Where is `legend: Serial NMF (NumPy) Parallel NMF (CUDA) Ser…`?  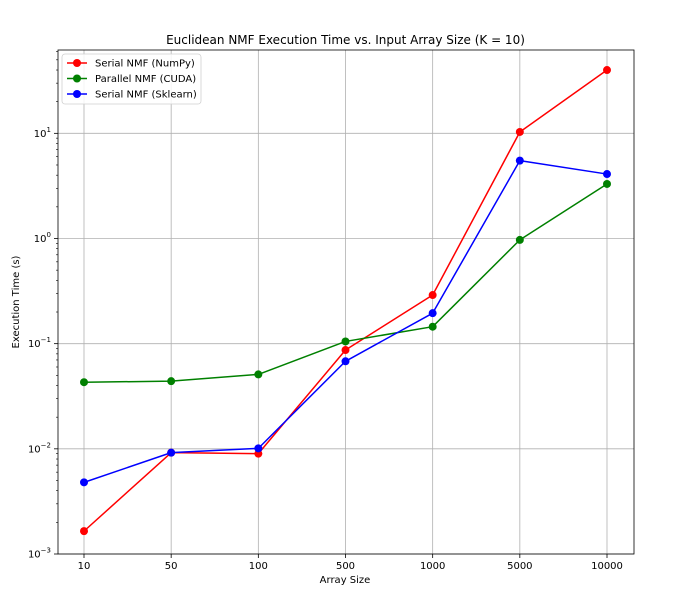 legend: Serial NMF (NumPy) Parallel NMF (CUDA) Ser… is located at coordinates (131, 79).